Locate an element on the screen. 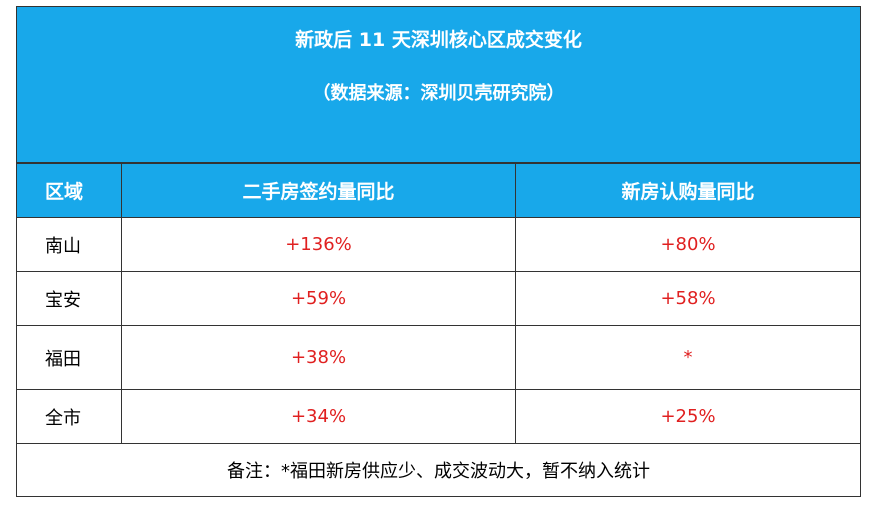 The height and width of the screenshot is (507, 875). table-cell: +136% is located at coordinates (318, 244).